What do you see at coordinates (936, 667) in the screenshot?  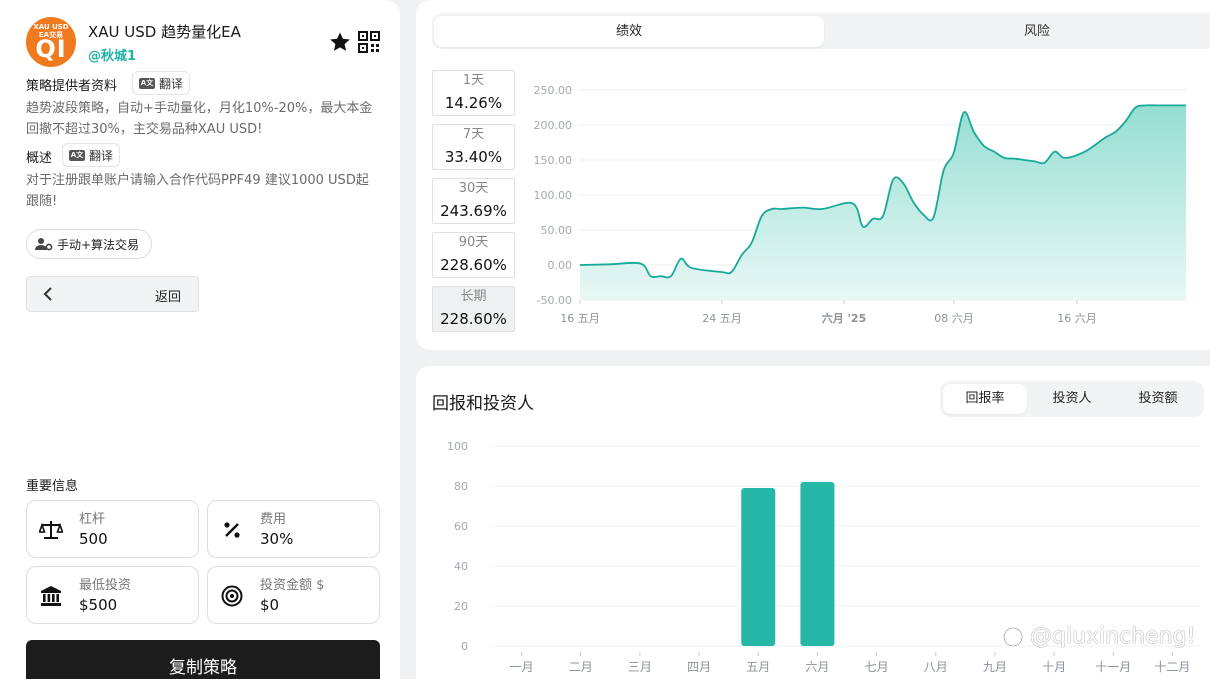 I see `x-tick-label: 八月` at bounding box center [936, 667].